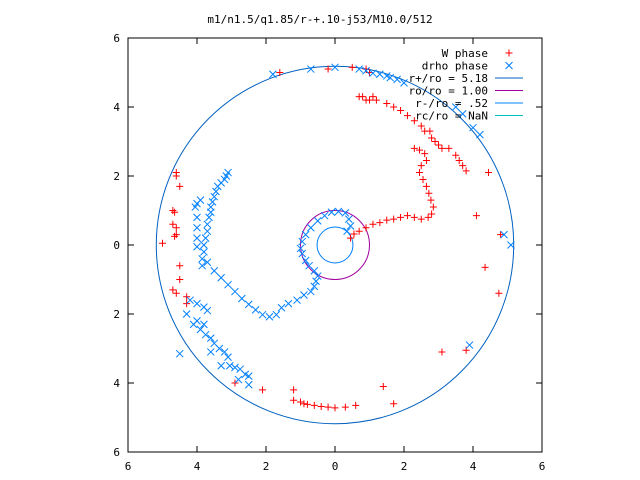 The image size is (640, 480). What do you see at coordinates (116, 176) in the screenshot?
I see `y-tick-label: 2` at bounding box center [116, 176].